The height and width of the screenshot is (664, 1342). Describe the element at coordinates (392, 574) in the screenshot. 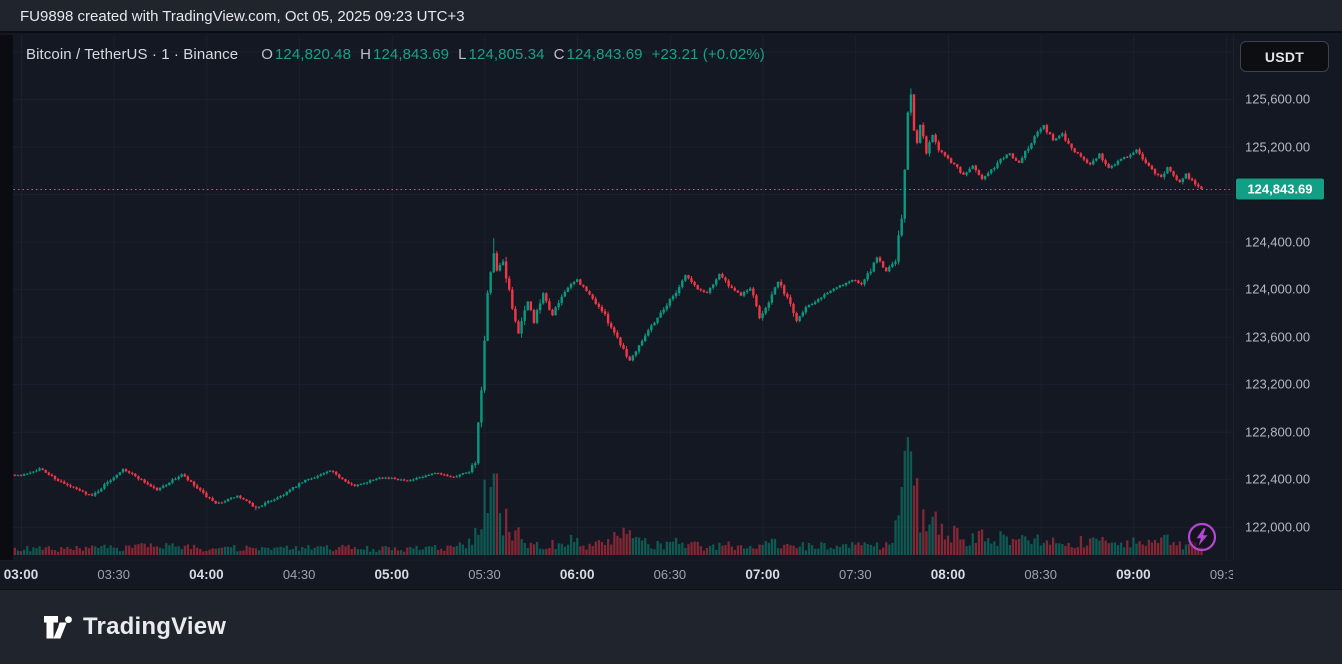

I see `time-axis-label: 05:00` at that location.